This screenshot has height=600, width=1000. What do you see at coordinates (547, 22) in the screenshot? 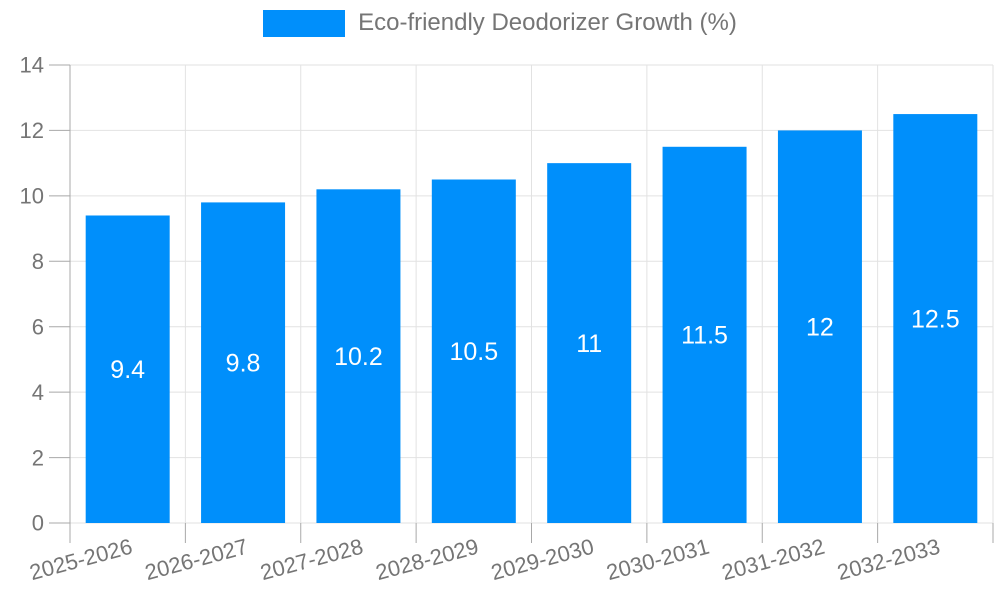
I see `legend-label: Eco-friendly Deodorizer Growth (%)` at bounding box center [547, 22].